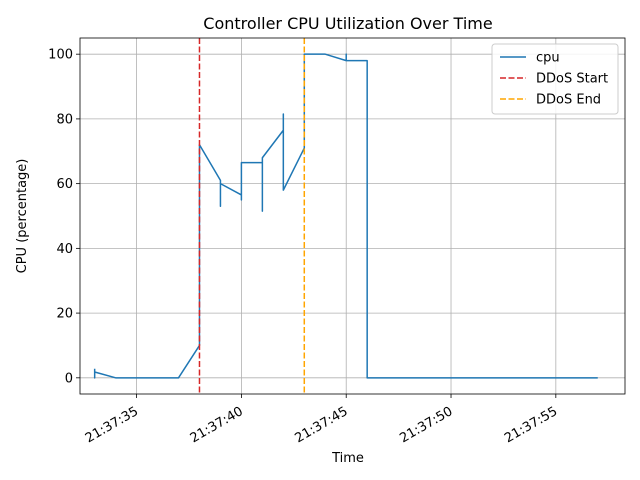  Describe the element at coordinates (60, 55) in the screenshot. I see `y-tick-label: 100` at that location.